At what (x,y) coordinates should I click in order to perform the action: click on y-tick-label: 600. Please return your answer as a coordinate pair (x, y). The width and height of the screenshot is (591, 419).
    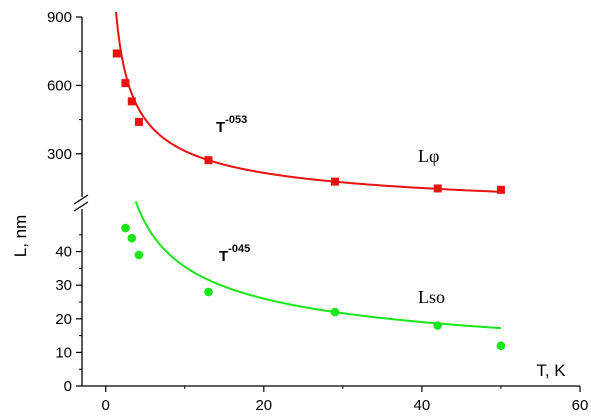
    Looking at the image, I should click on (59, 85).